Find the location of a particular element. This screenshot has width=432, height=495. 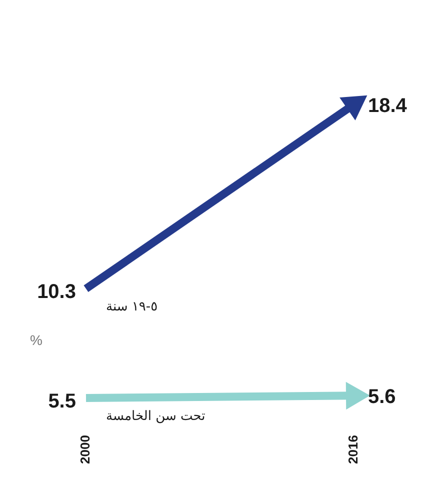

data-label: 5.6 is located at coordinates (382, 397).